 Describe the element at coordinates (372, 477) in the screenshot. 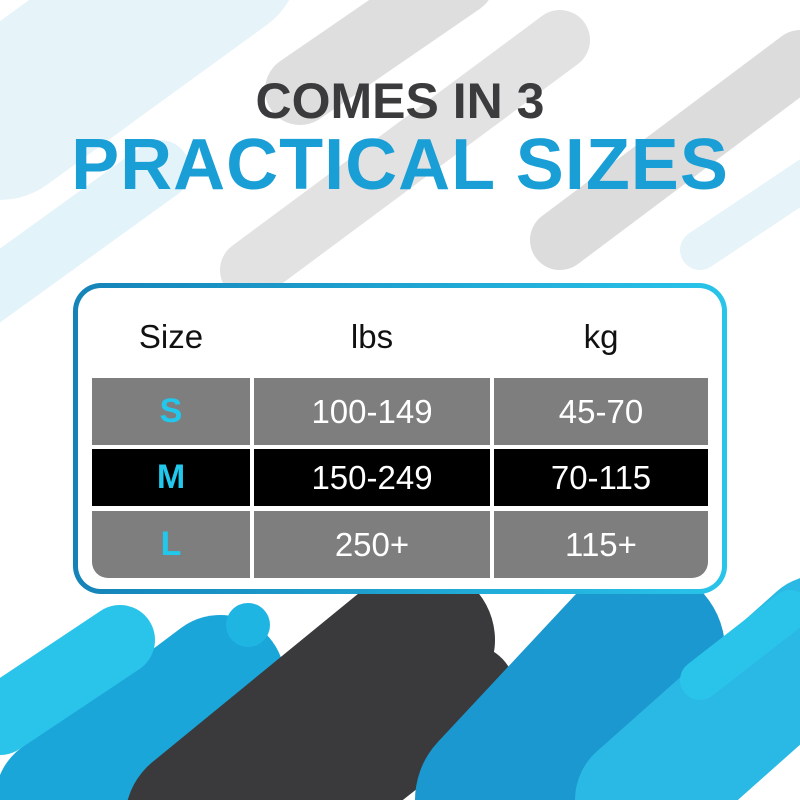

I see `row-m-lbs: 150-249` at that location.